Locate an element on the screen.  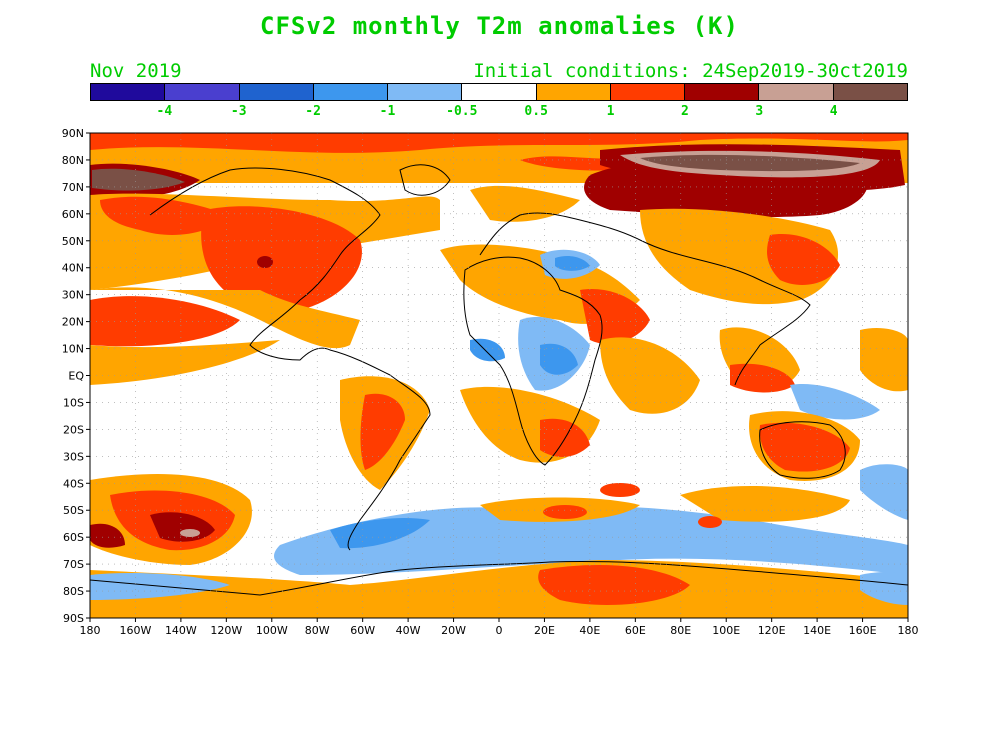
latitude-label: 70S is located at coordinates (73, 564).